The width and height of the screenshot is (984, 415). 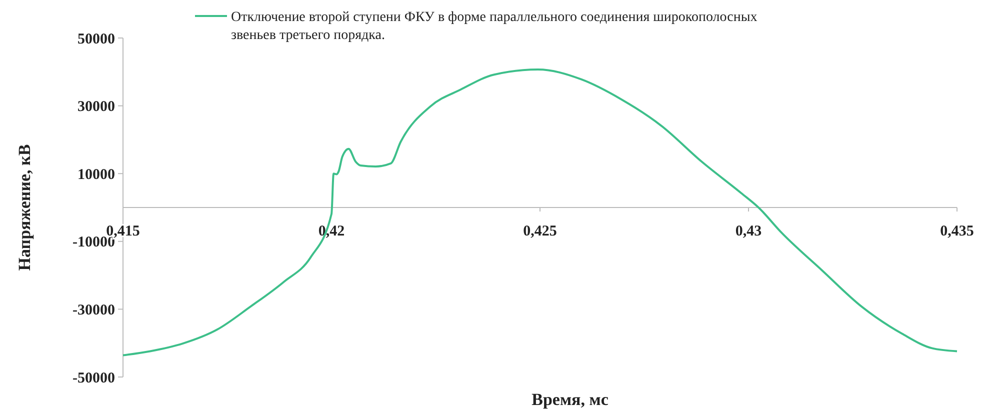 What do you see at coordinates (957, 232) in the screenshot?
I see `x-tick-label: 0,435` at bounding box center [957, 232].